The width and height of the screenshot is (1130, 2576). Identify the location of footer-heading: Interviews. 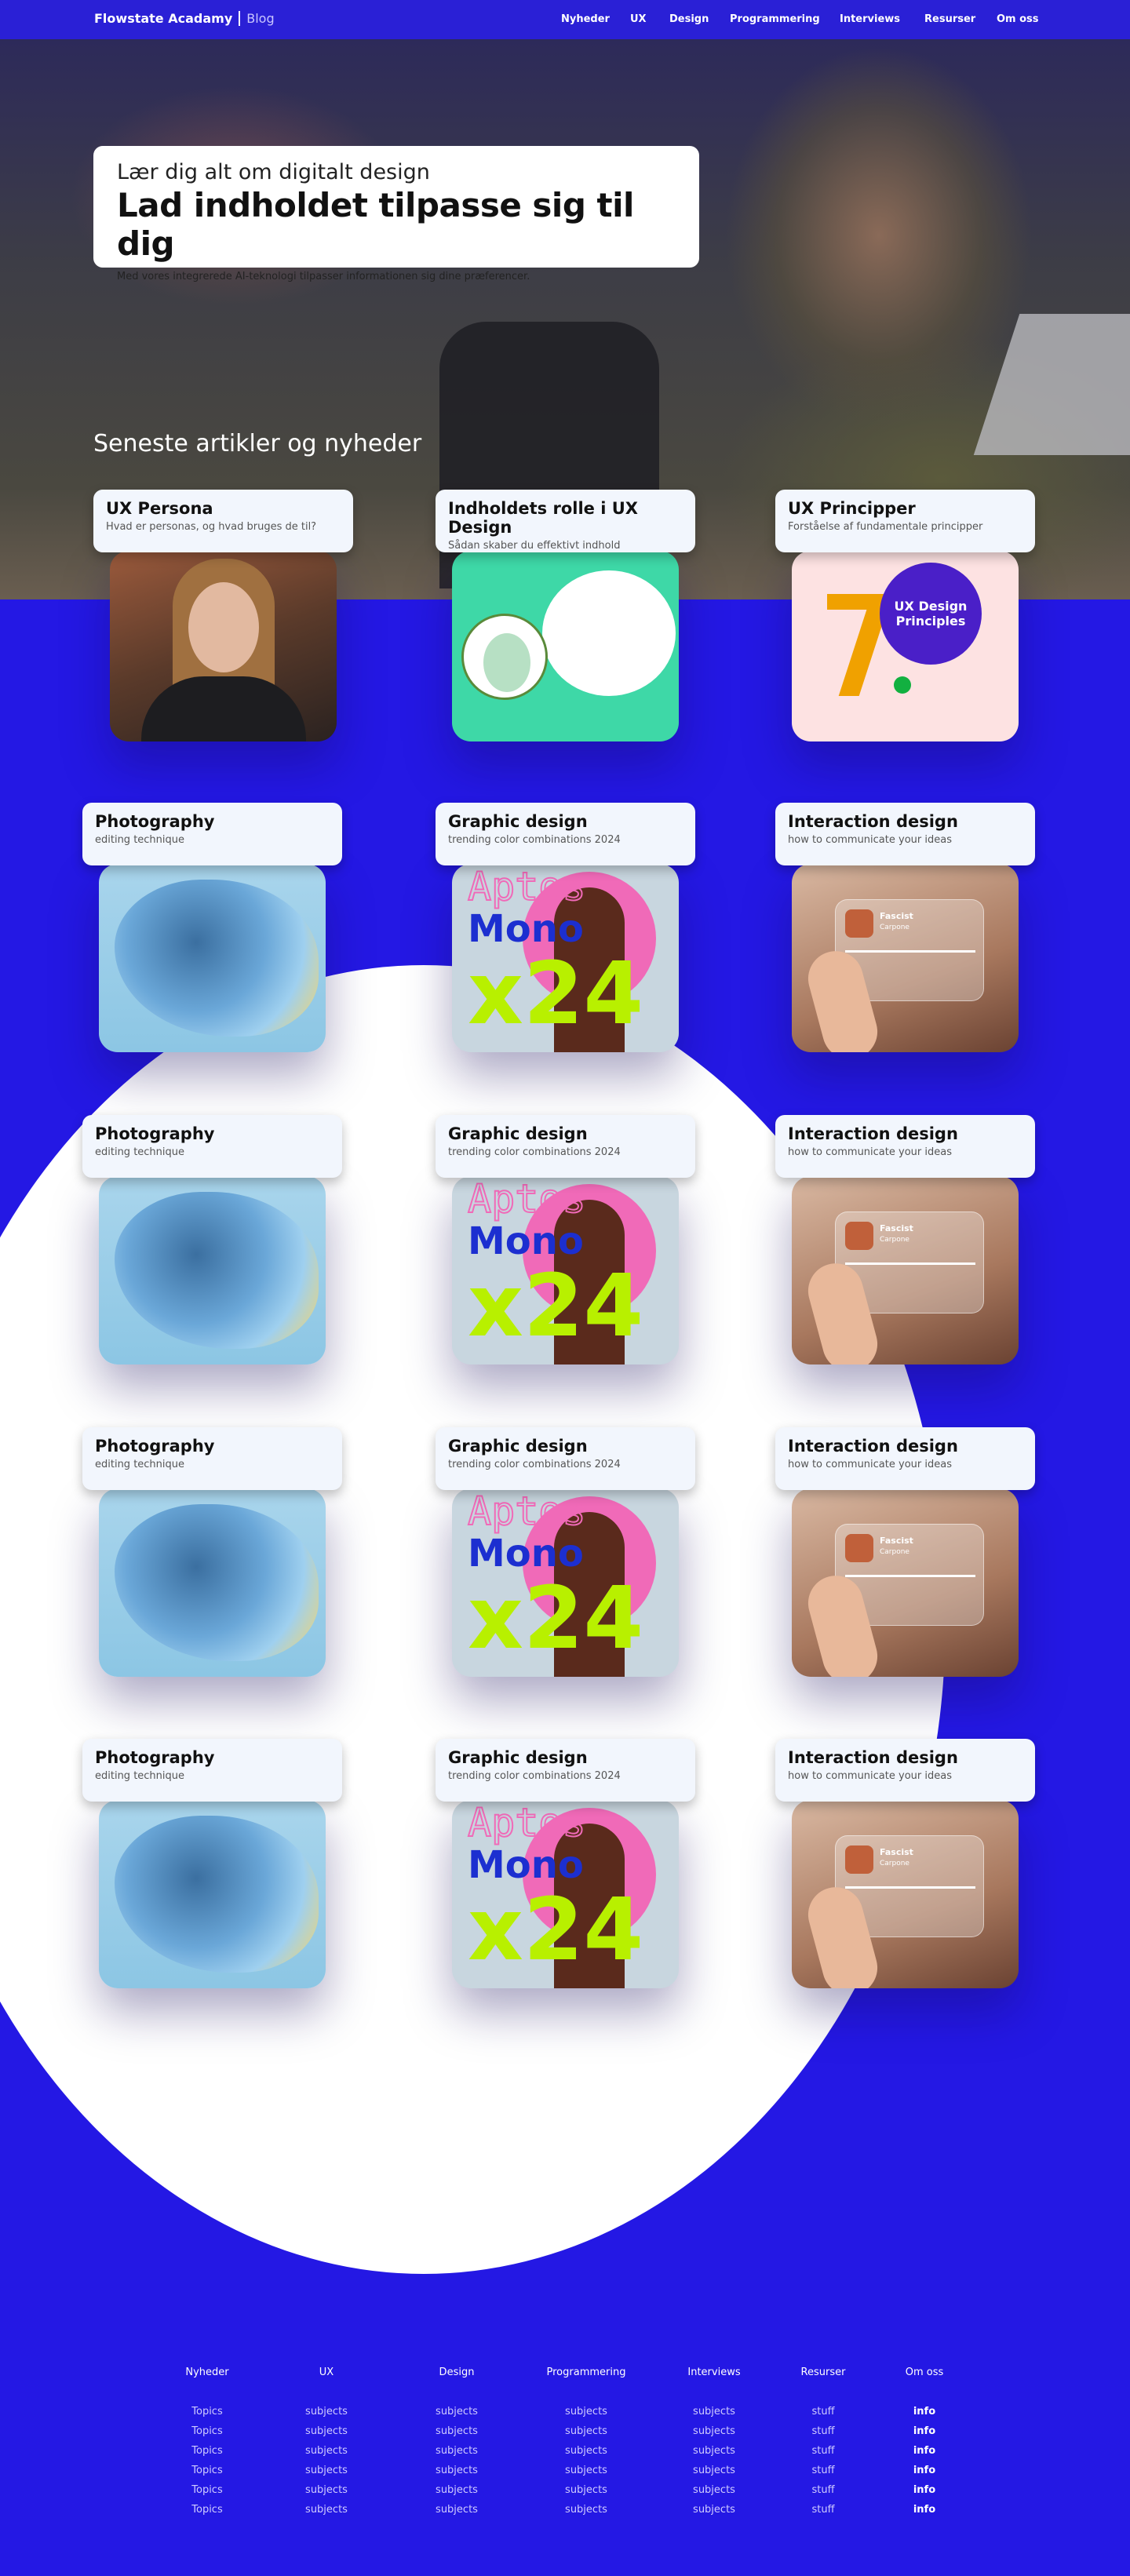
(714, 2372).